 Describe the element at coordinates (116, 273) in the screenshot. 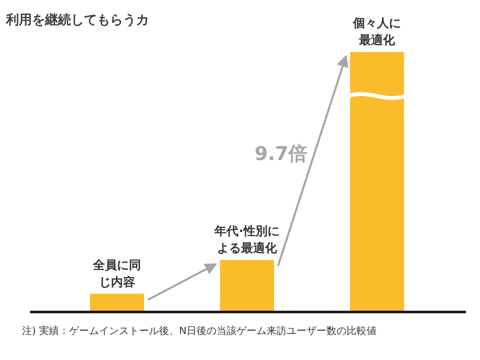

I see `x-tick-label: 全員に同じ内容` at that location.